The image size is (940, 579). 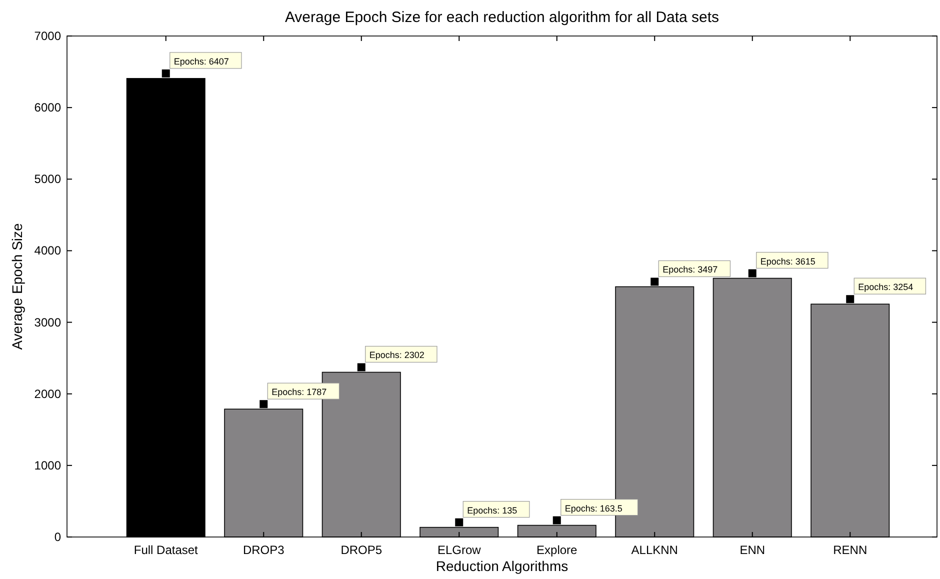 I want to click on data-label: Epochs: 3615, so click(x=788, y=261).